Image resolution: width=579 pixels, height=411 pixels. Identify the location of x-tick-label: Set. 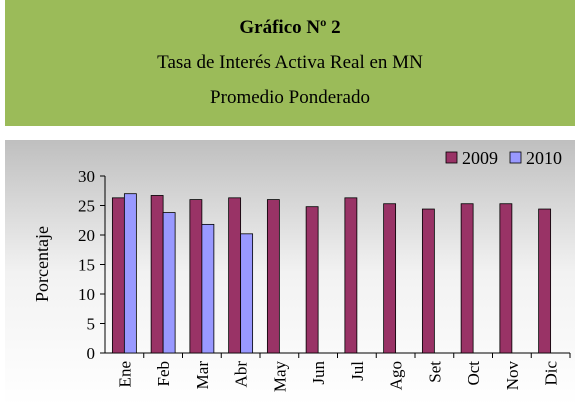
(434, 372).